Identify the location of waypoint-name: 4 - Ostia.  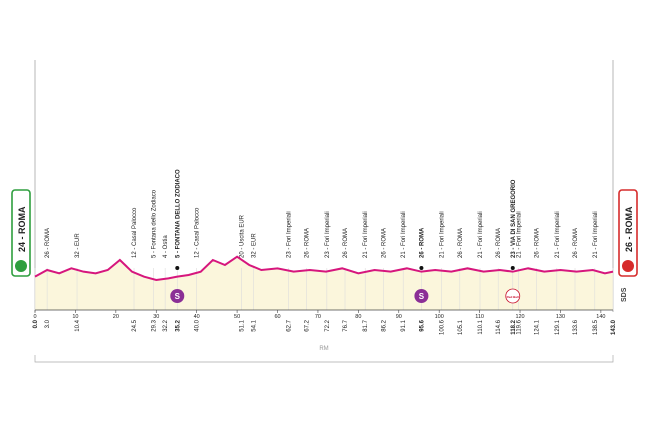
(166, 246).